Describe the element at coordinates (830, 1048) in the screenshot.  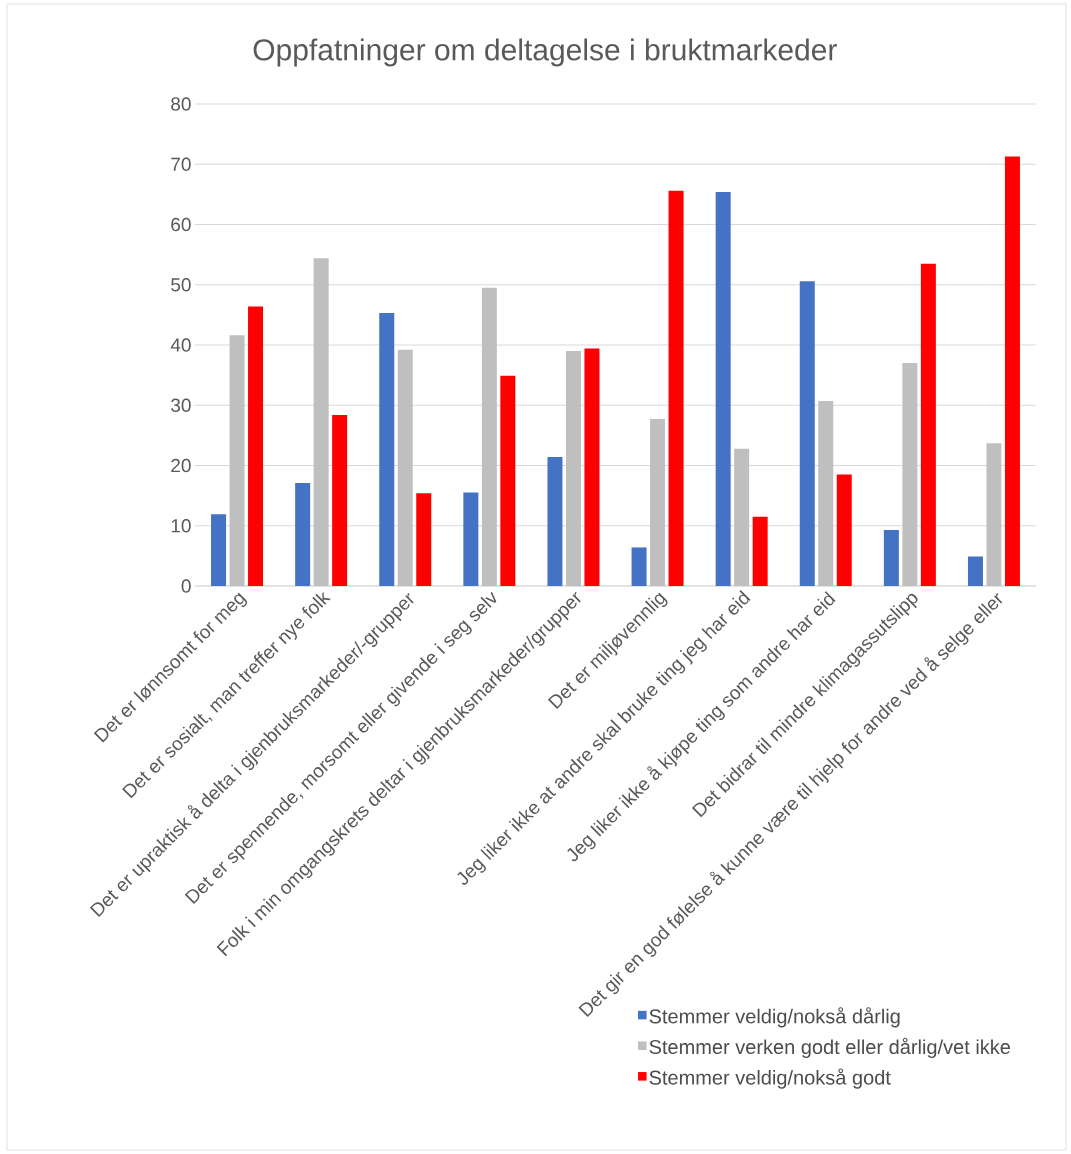
I see `legend-label: Stemmer verken godt eller dårlig/vet ikke` at that location.